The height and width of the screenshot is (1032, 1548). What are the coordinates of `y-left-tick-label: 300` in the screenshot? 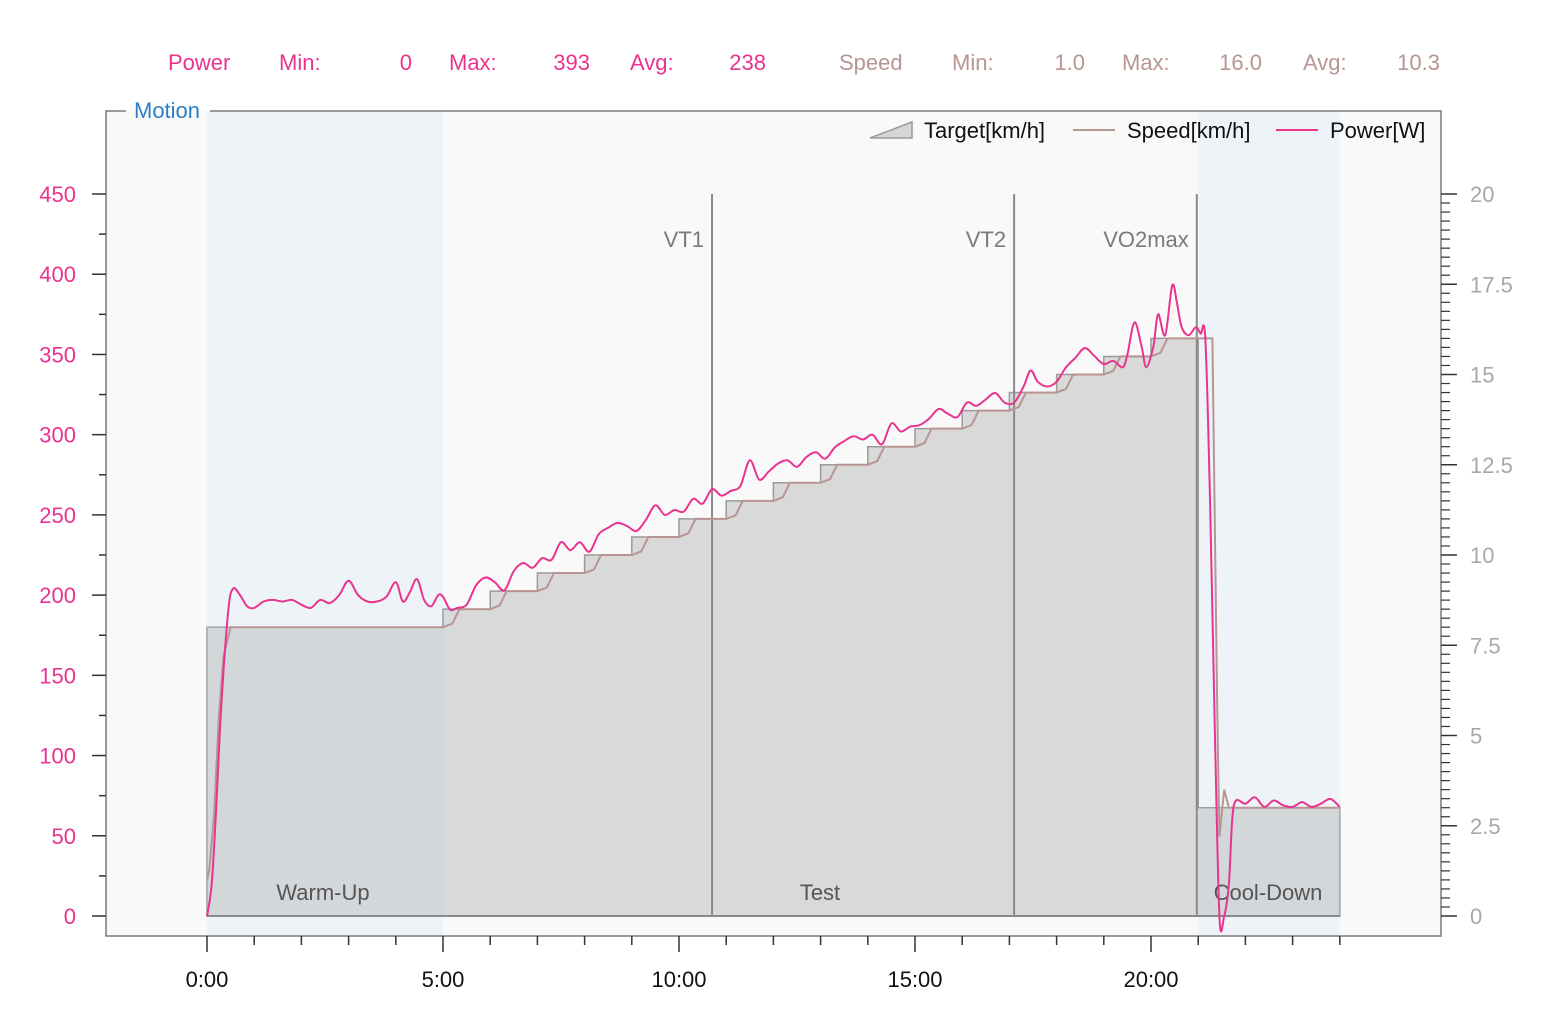 It's located at (57, 435).